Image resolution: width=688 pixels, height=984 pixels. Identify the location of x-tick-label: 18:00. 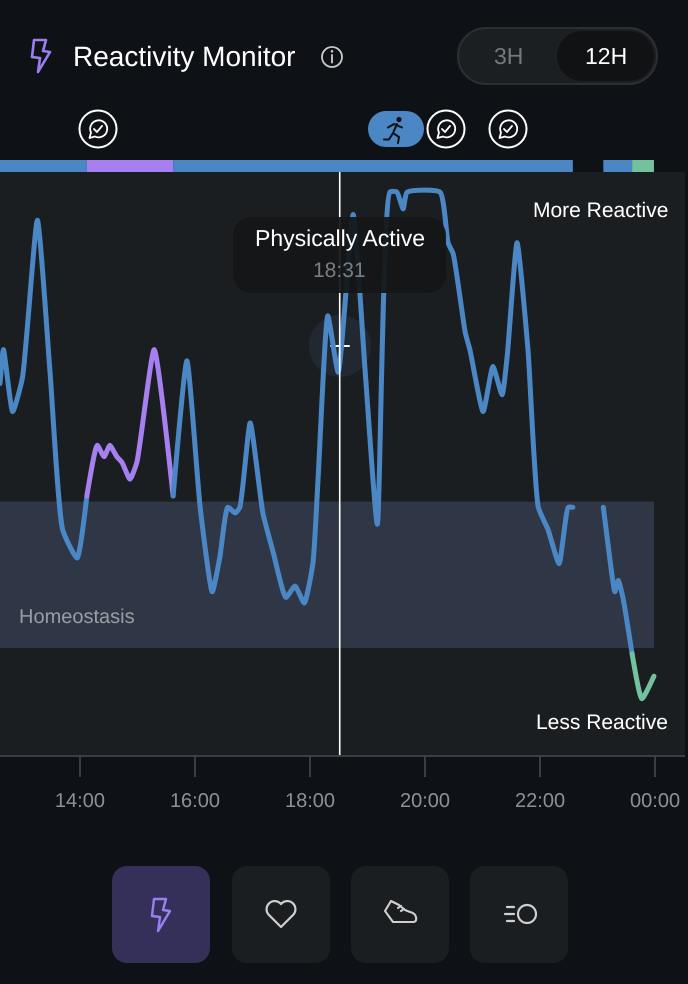
(310, 801).